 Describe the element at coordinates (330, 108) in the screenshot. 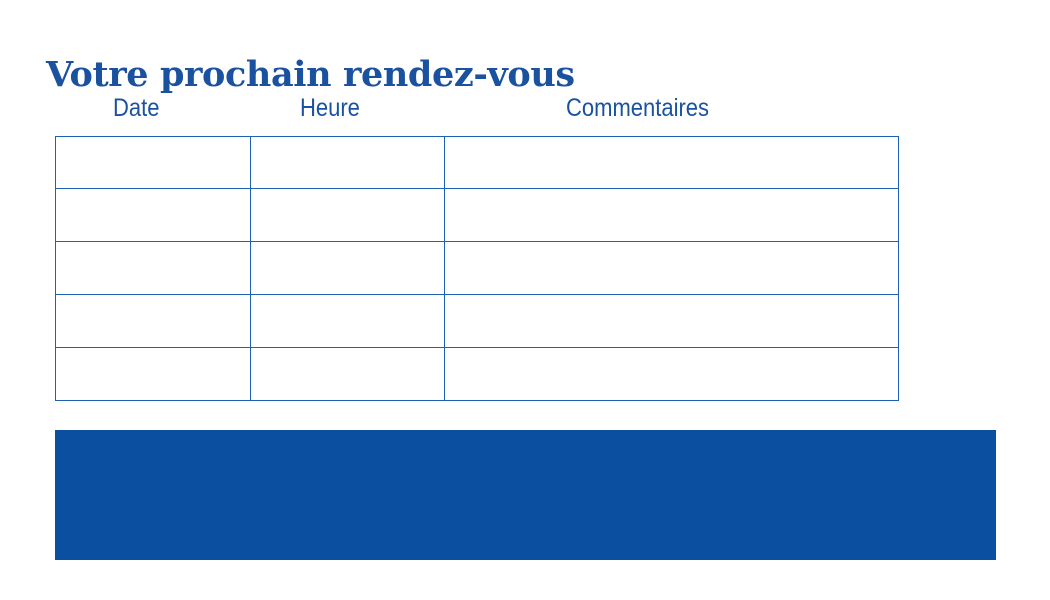

I see `column-header-heure: Heure` at that location.